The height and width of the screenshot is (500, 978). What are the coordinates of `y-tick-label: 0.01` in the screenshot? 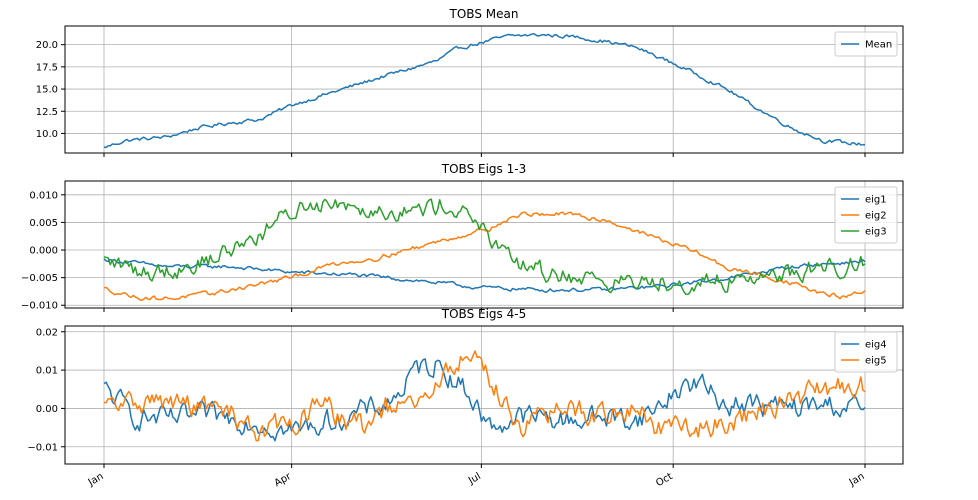 It's located at (47, 371).